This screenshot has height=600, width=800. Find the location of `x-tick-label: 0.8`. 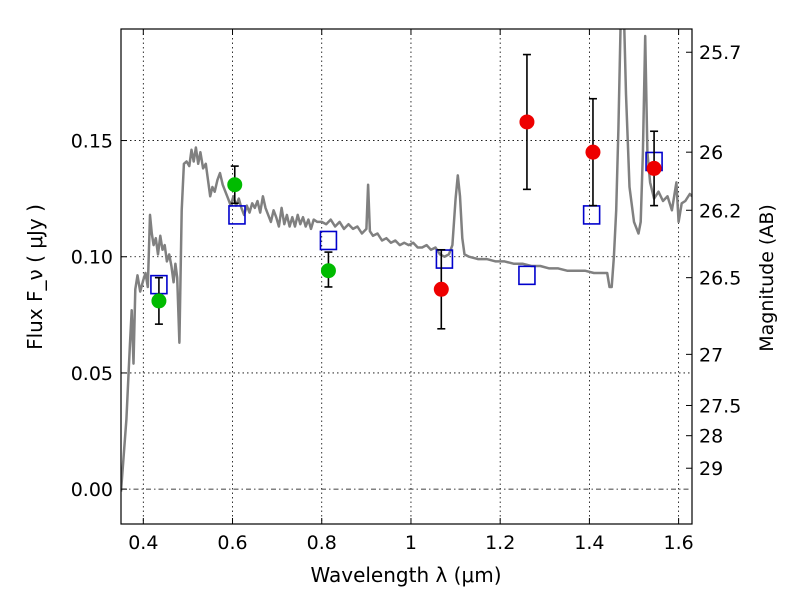

x-tick-label: 0.8 is located at coordinates (322, 543).